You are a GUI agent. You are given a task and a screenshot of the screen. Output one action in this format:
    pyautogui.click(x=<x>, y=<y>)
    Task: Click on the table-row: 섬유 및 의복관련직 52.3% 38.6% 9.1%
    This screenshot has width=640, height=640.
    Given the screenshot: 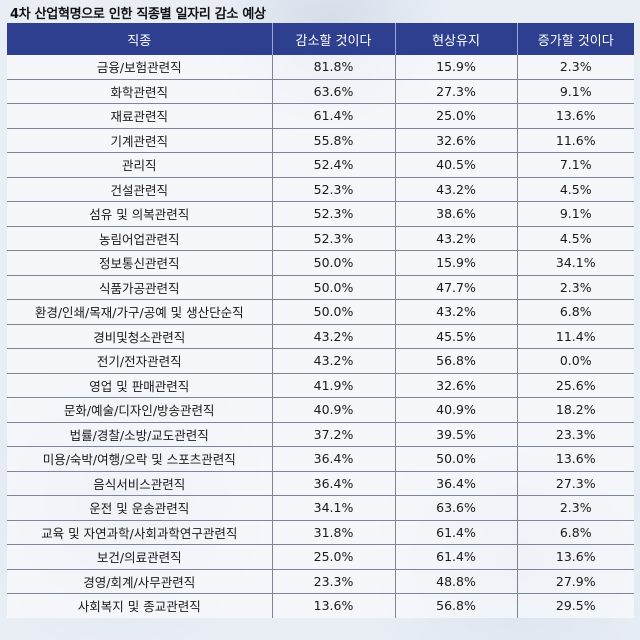 What is the action you would take?
    pyautogui.click(x=320, y=214)
    